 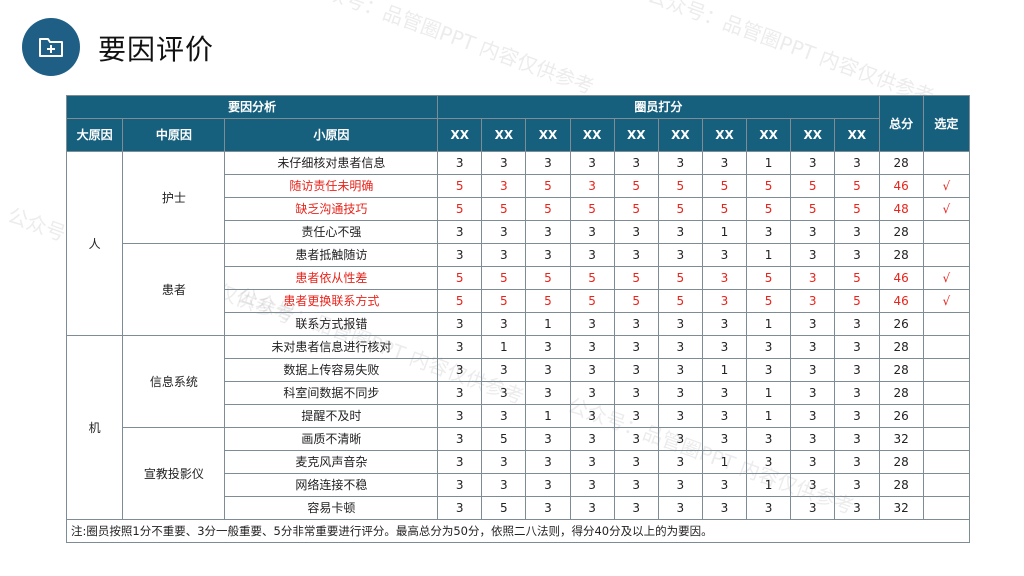 I want to click on middle-cause-header: 中原因, so click(x=174, y=135).